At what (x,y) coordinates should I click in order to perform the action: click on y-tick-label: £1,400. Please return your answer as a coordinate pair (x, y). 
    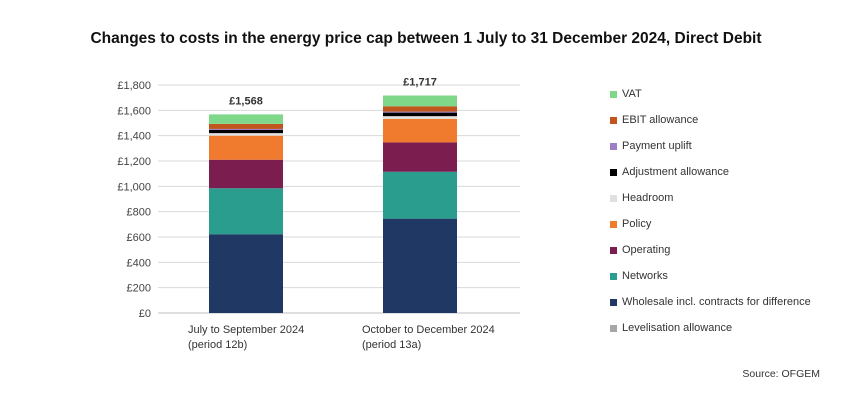
    Looking at the image, I should click on (134, 137).